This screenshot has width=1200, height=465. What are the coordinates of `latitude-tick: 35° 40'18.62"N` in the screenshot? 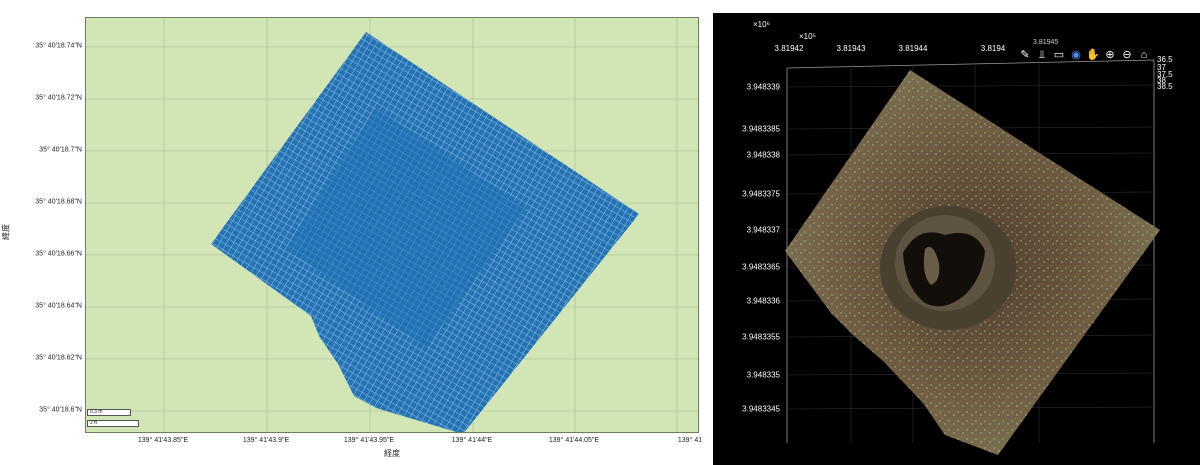 It's located at (58, 358).